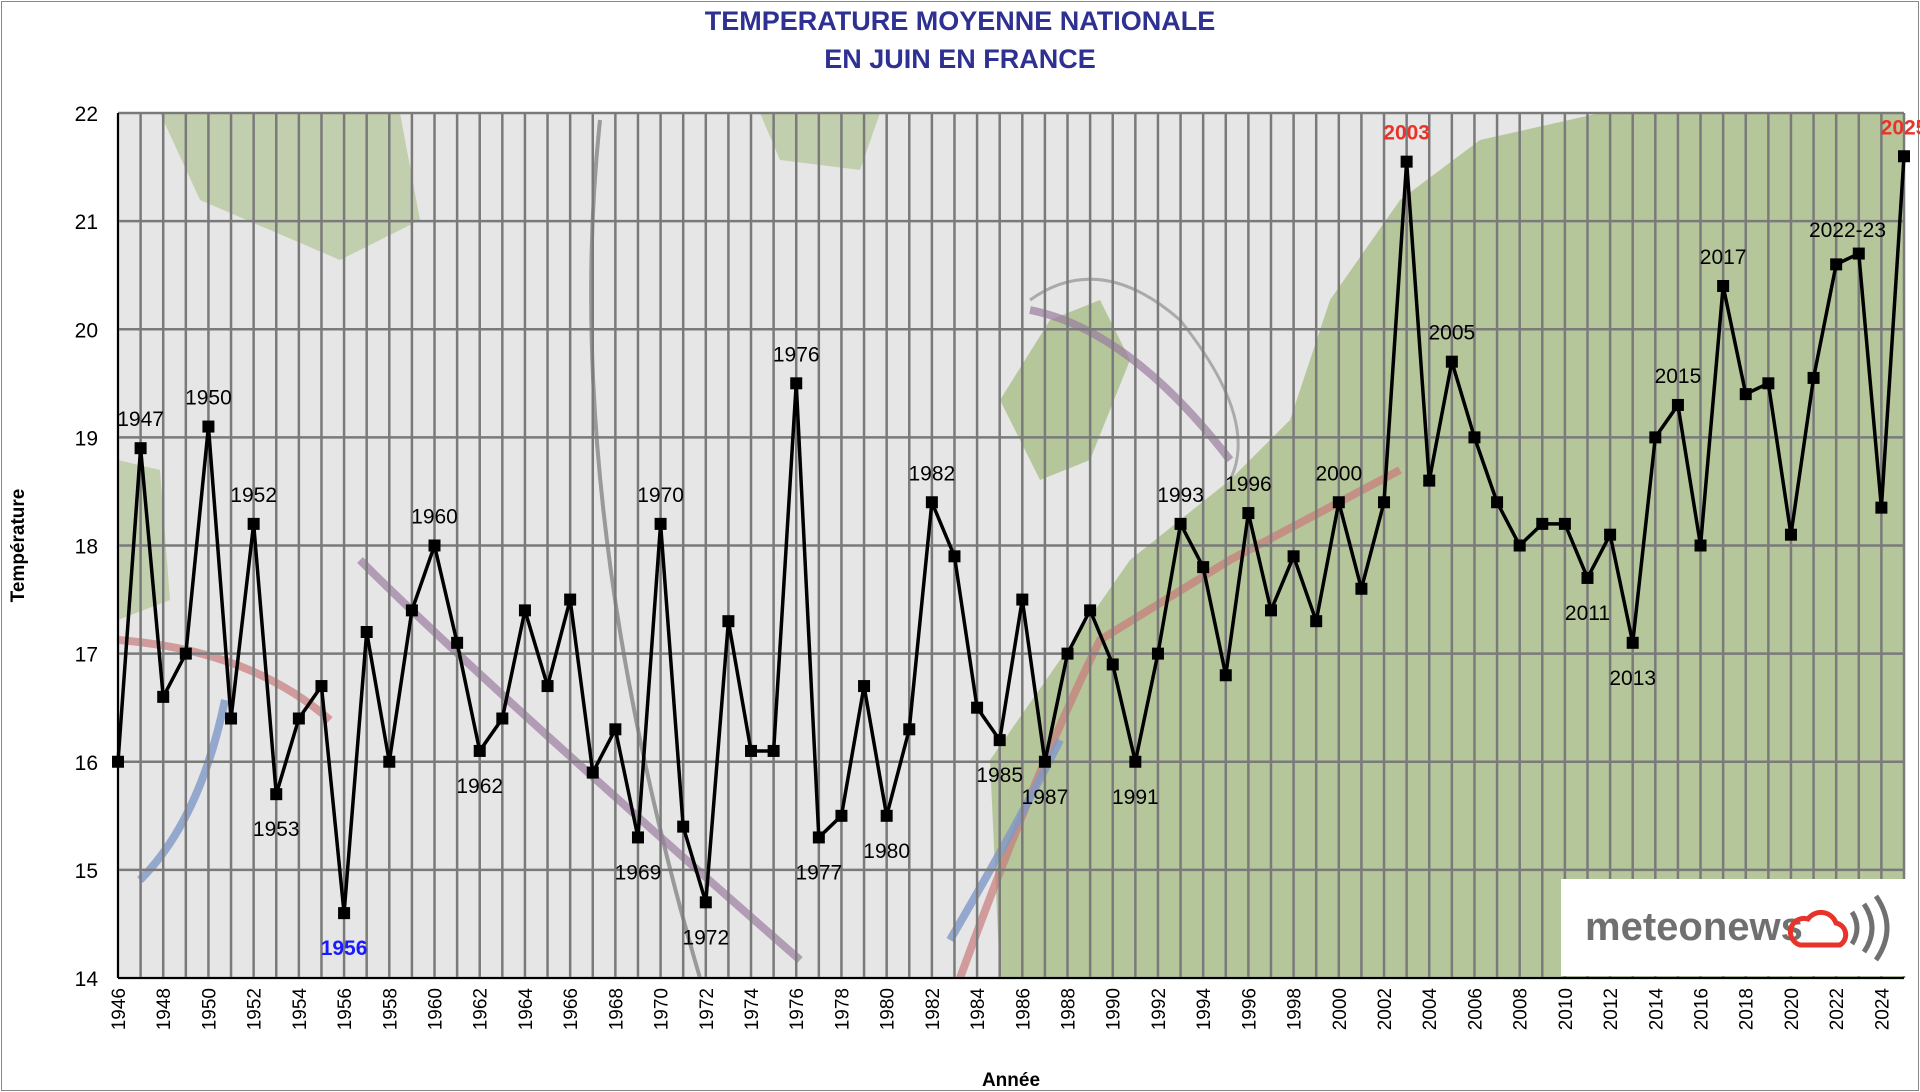 This screenshot has width=1920, height=1092. What do you see at coordinates (86, 871) in the screenshot?
I see `y-tick-label: 15` at bounding box center [86, 871].